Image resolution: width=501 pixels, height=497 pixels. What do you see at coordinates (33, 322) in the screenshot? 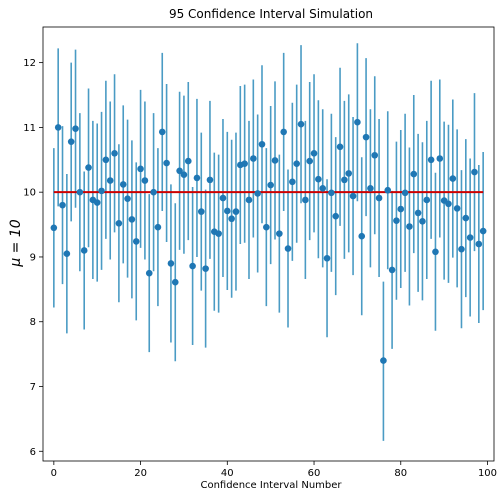
I see `y-tick-label: 8` at bounding box center [33, 322].